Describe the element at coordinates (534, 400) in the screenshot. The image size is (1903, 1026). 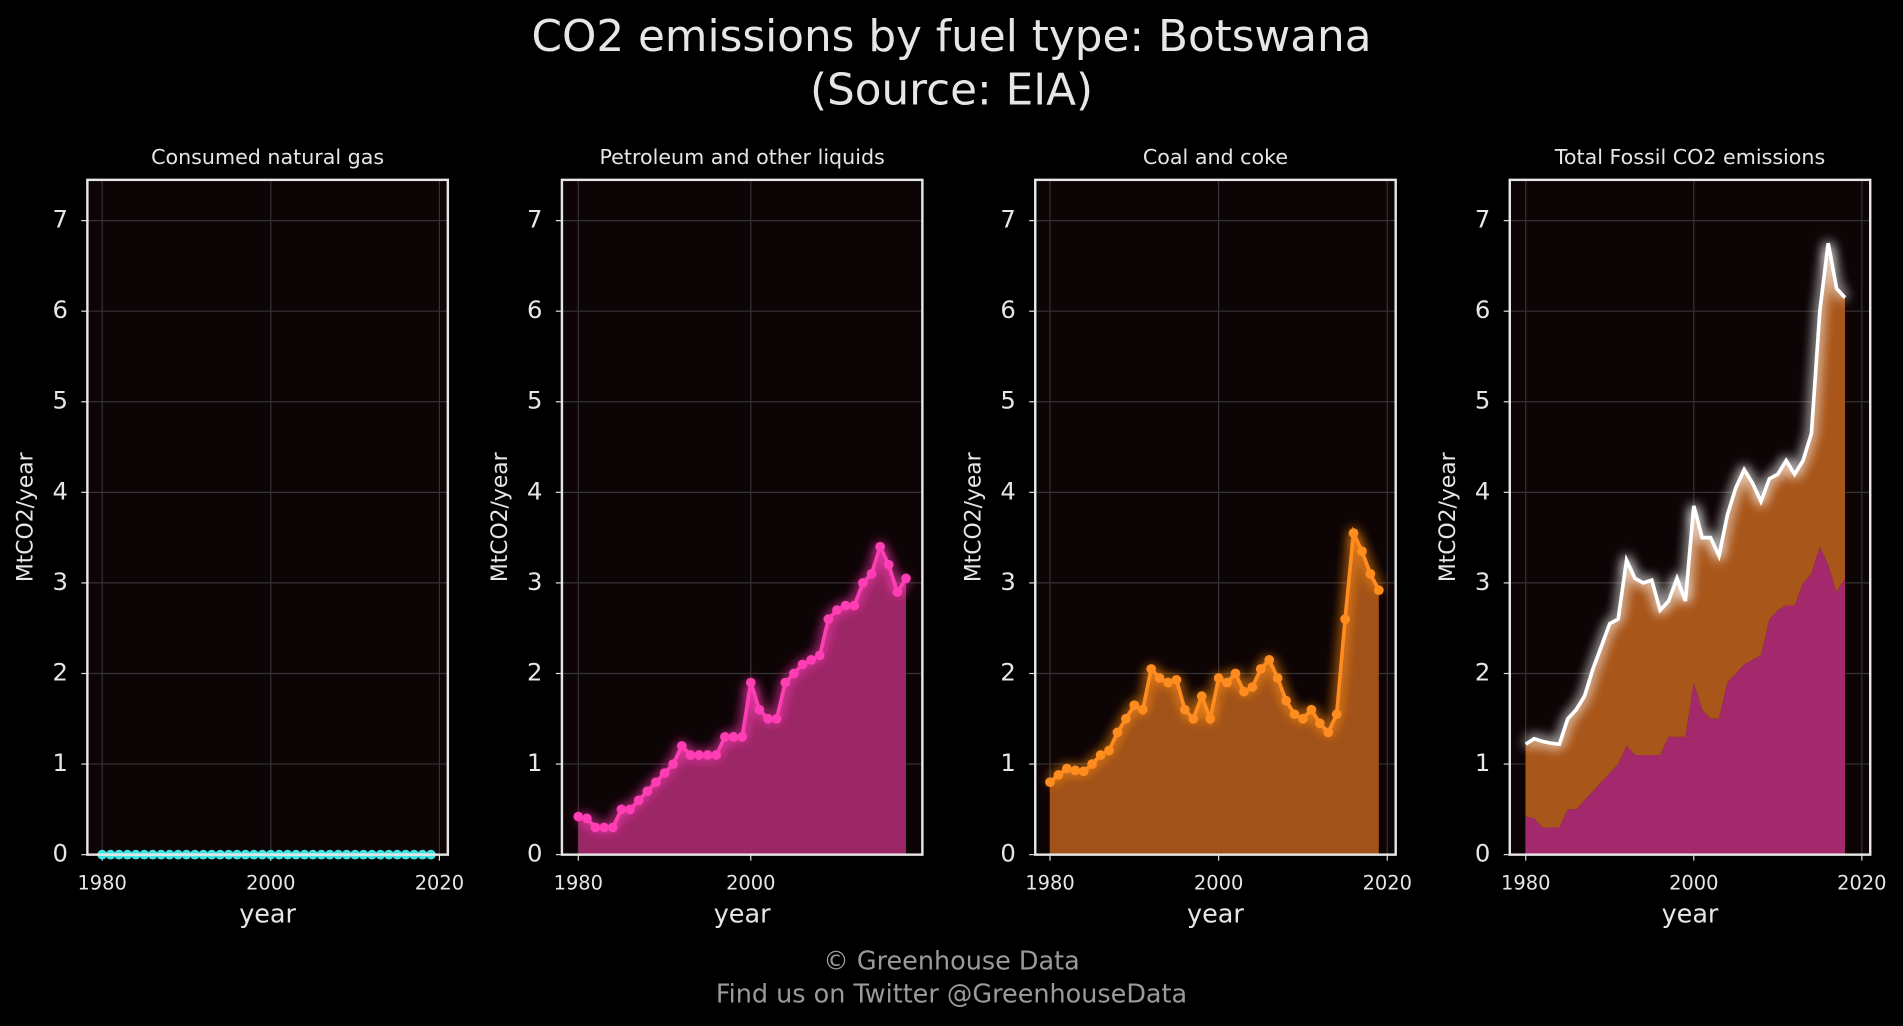
I see `y-tick-label: 5` at that location.